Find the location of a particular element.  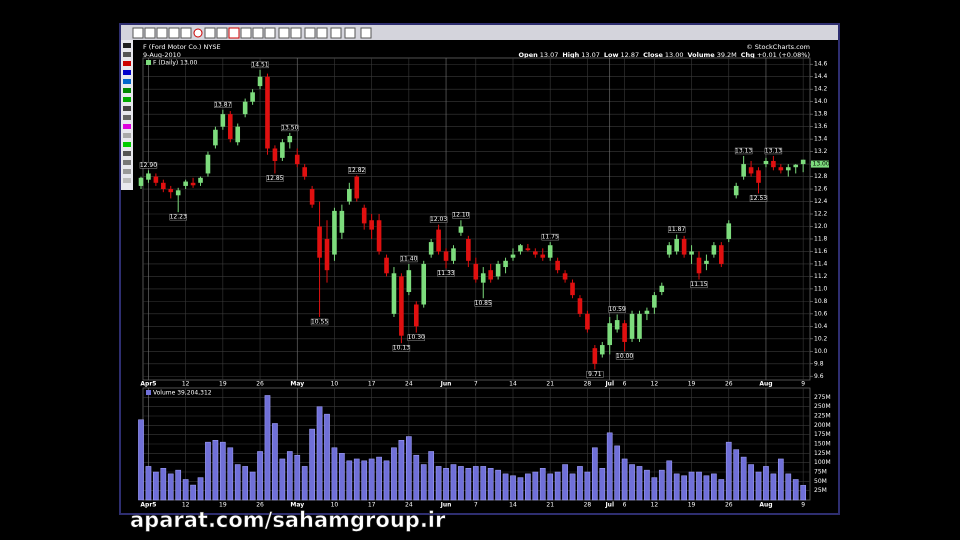

tool-rect is located at coordinates (186, 33).